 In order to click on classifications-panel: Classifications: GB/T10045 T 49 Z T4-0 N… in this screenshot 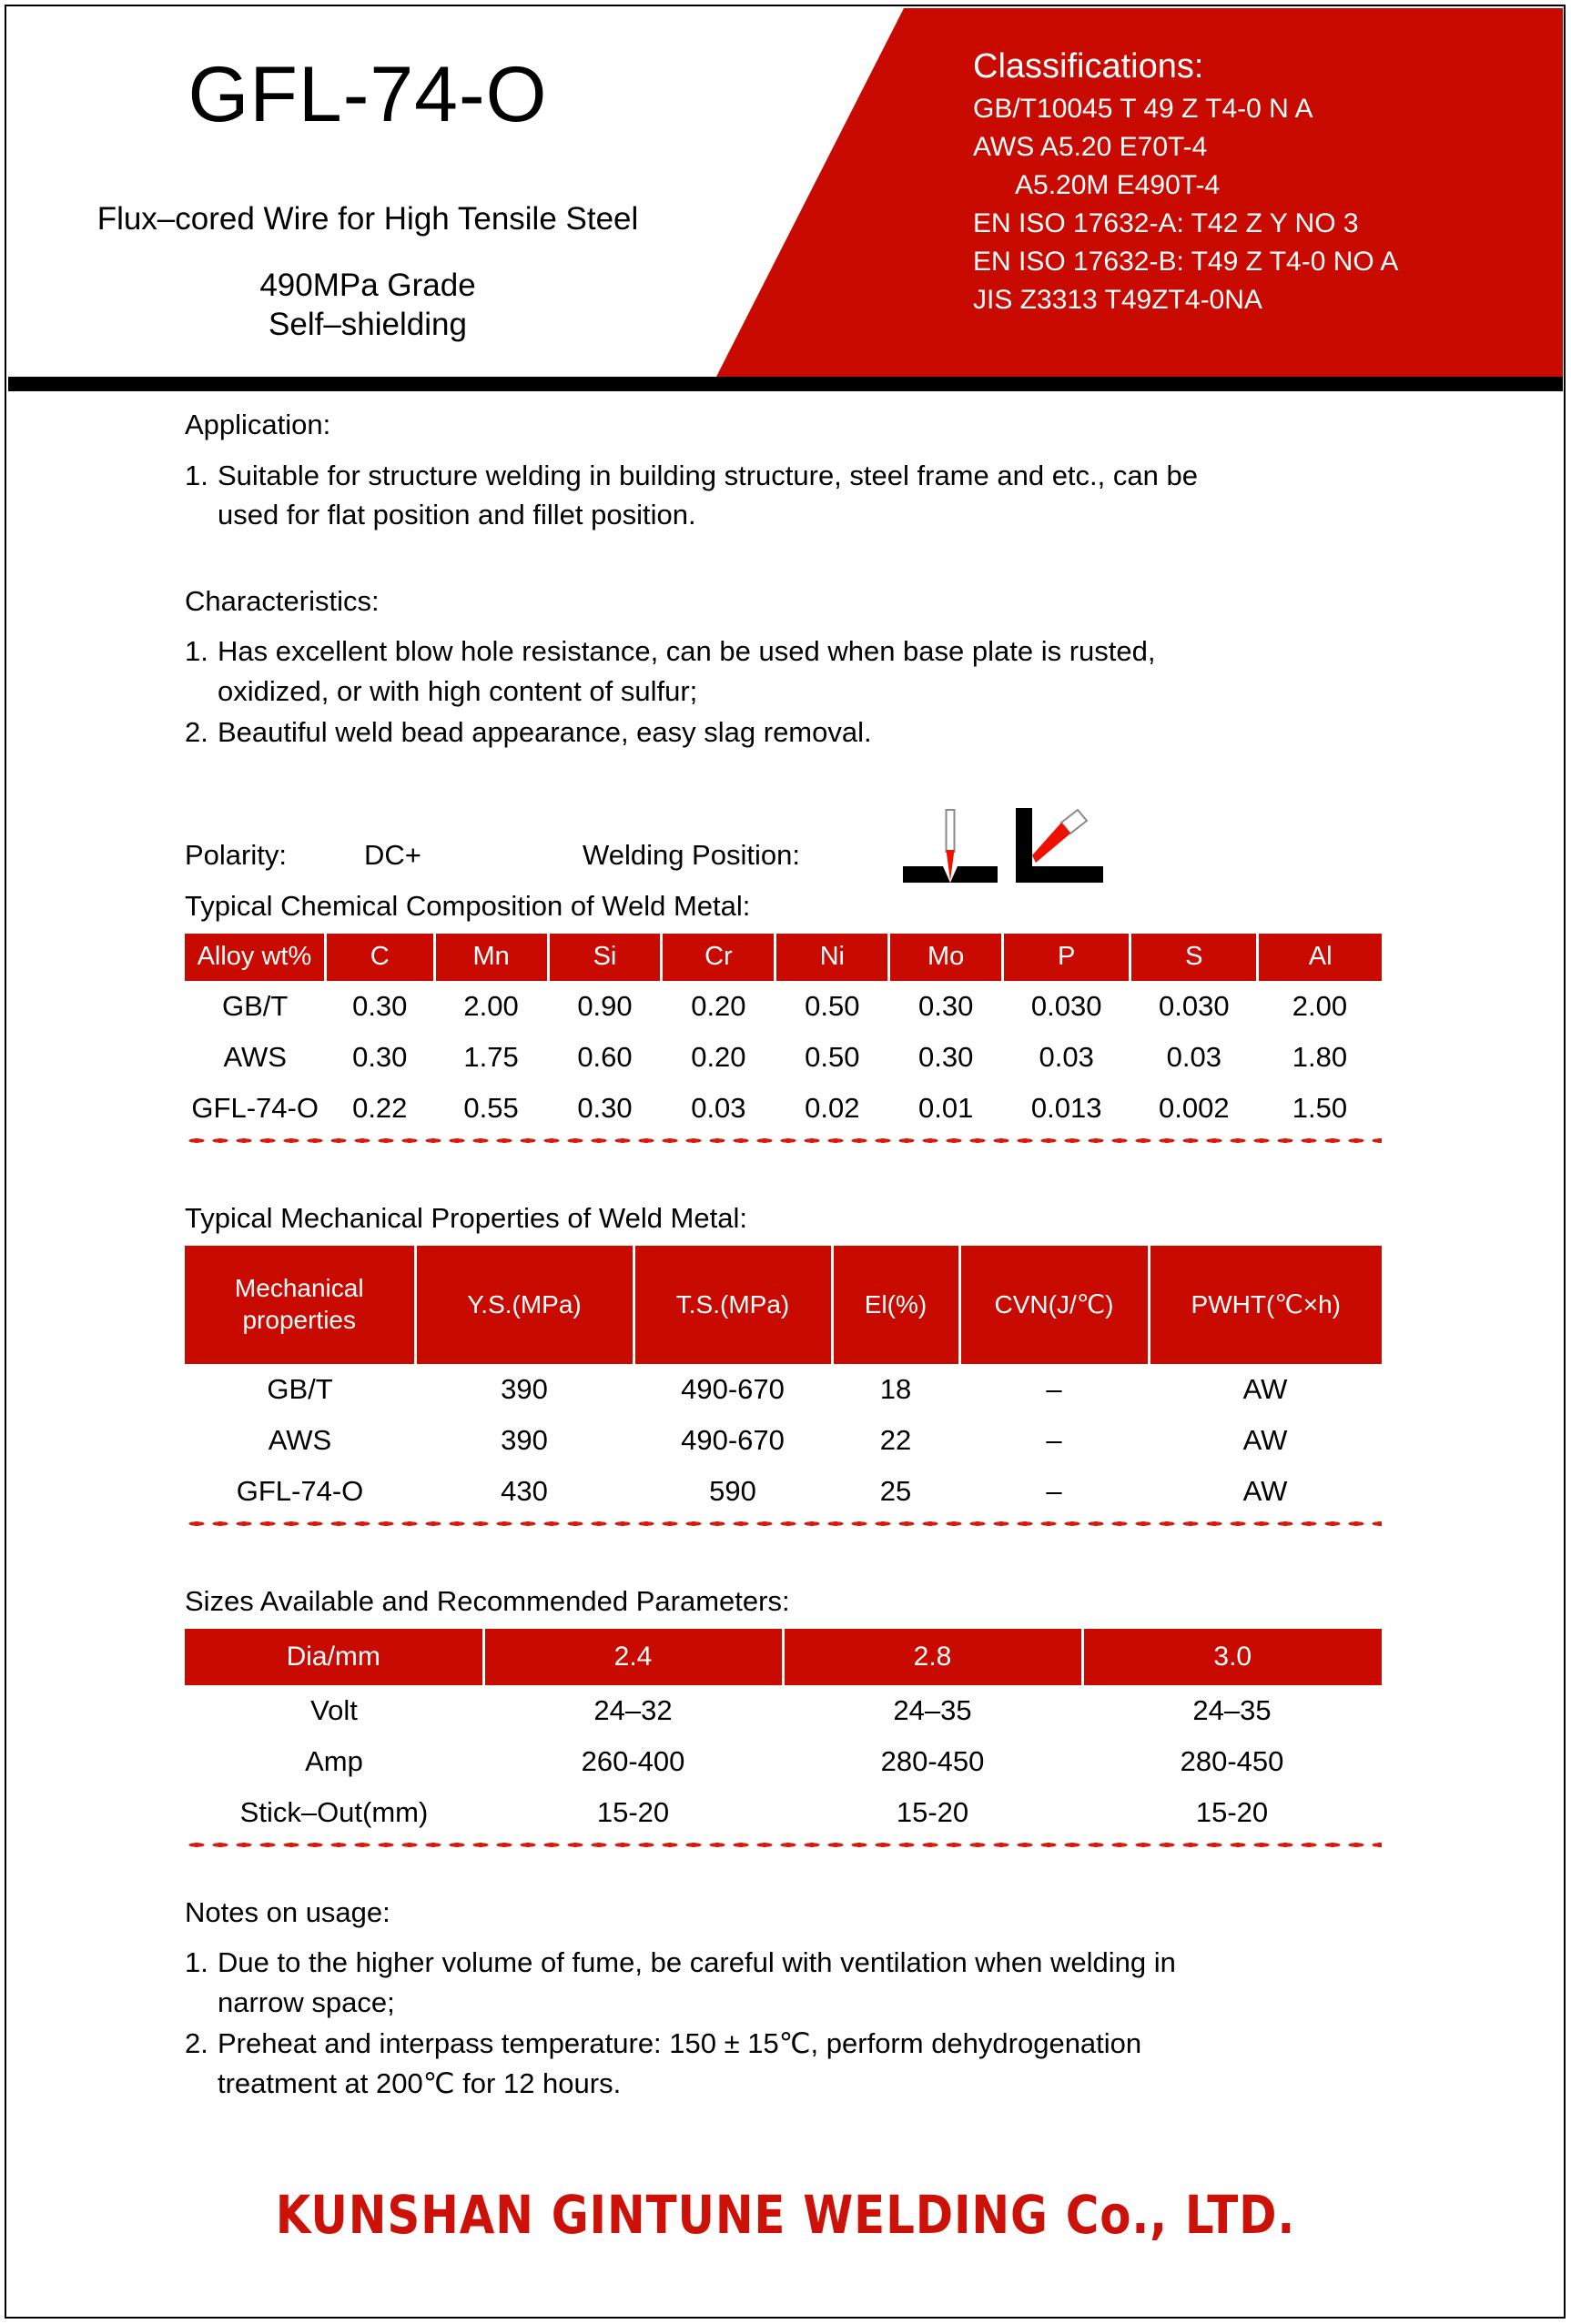, I will do `click(1264, 182)`.